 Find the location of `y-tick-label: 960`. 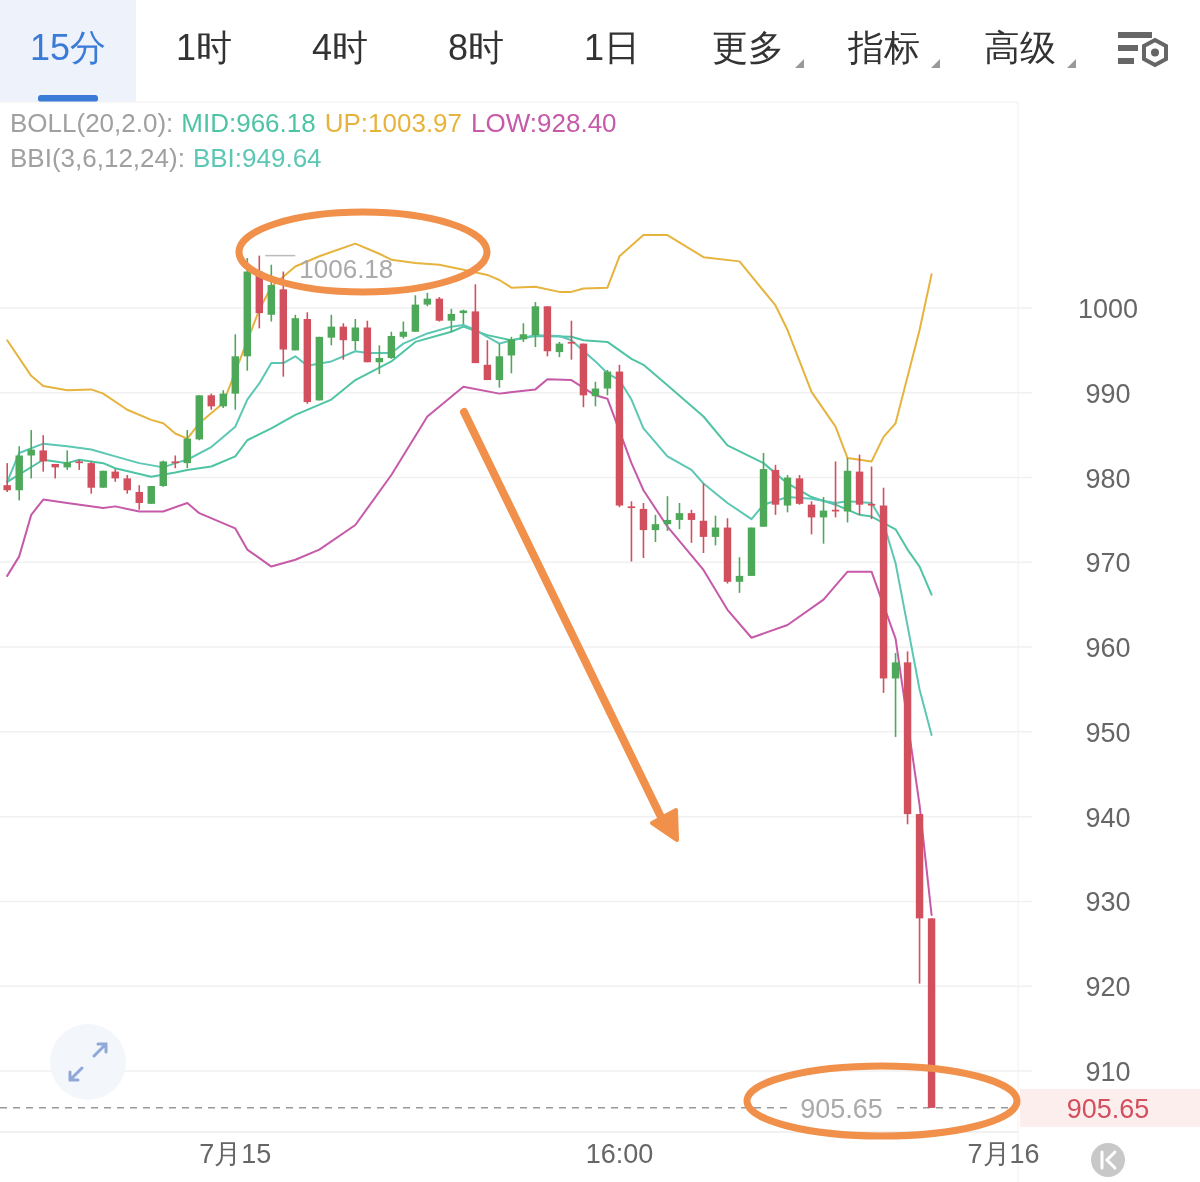

y-tick-label: 960 is located at coordinates (1108, 648).